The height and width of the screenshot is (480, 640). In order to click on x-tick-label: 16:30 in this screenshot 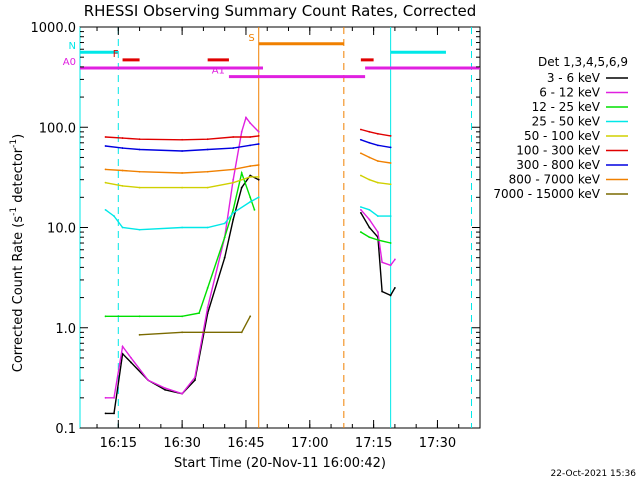, I will do `click(181, 443)`.